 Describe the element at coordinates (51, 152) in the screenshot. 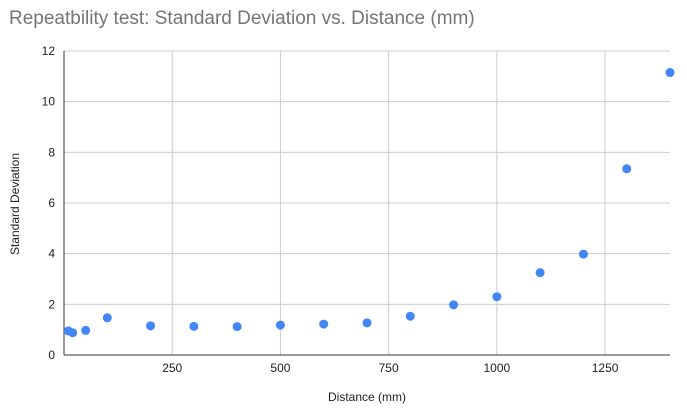

I see `y-tick-label: 8` at that location.